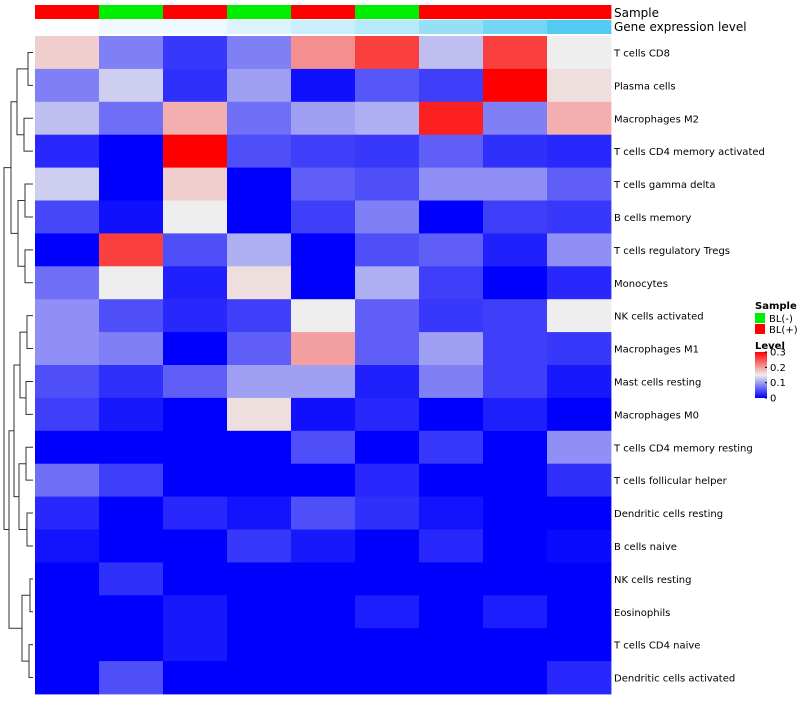 The height and width of the screenshot is (704, 800). What do you see at coordinates (680, 27) in the screenshot?
I see `expression-annotation-label: Gene expression level` at bounding box center [680, 27].